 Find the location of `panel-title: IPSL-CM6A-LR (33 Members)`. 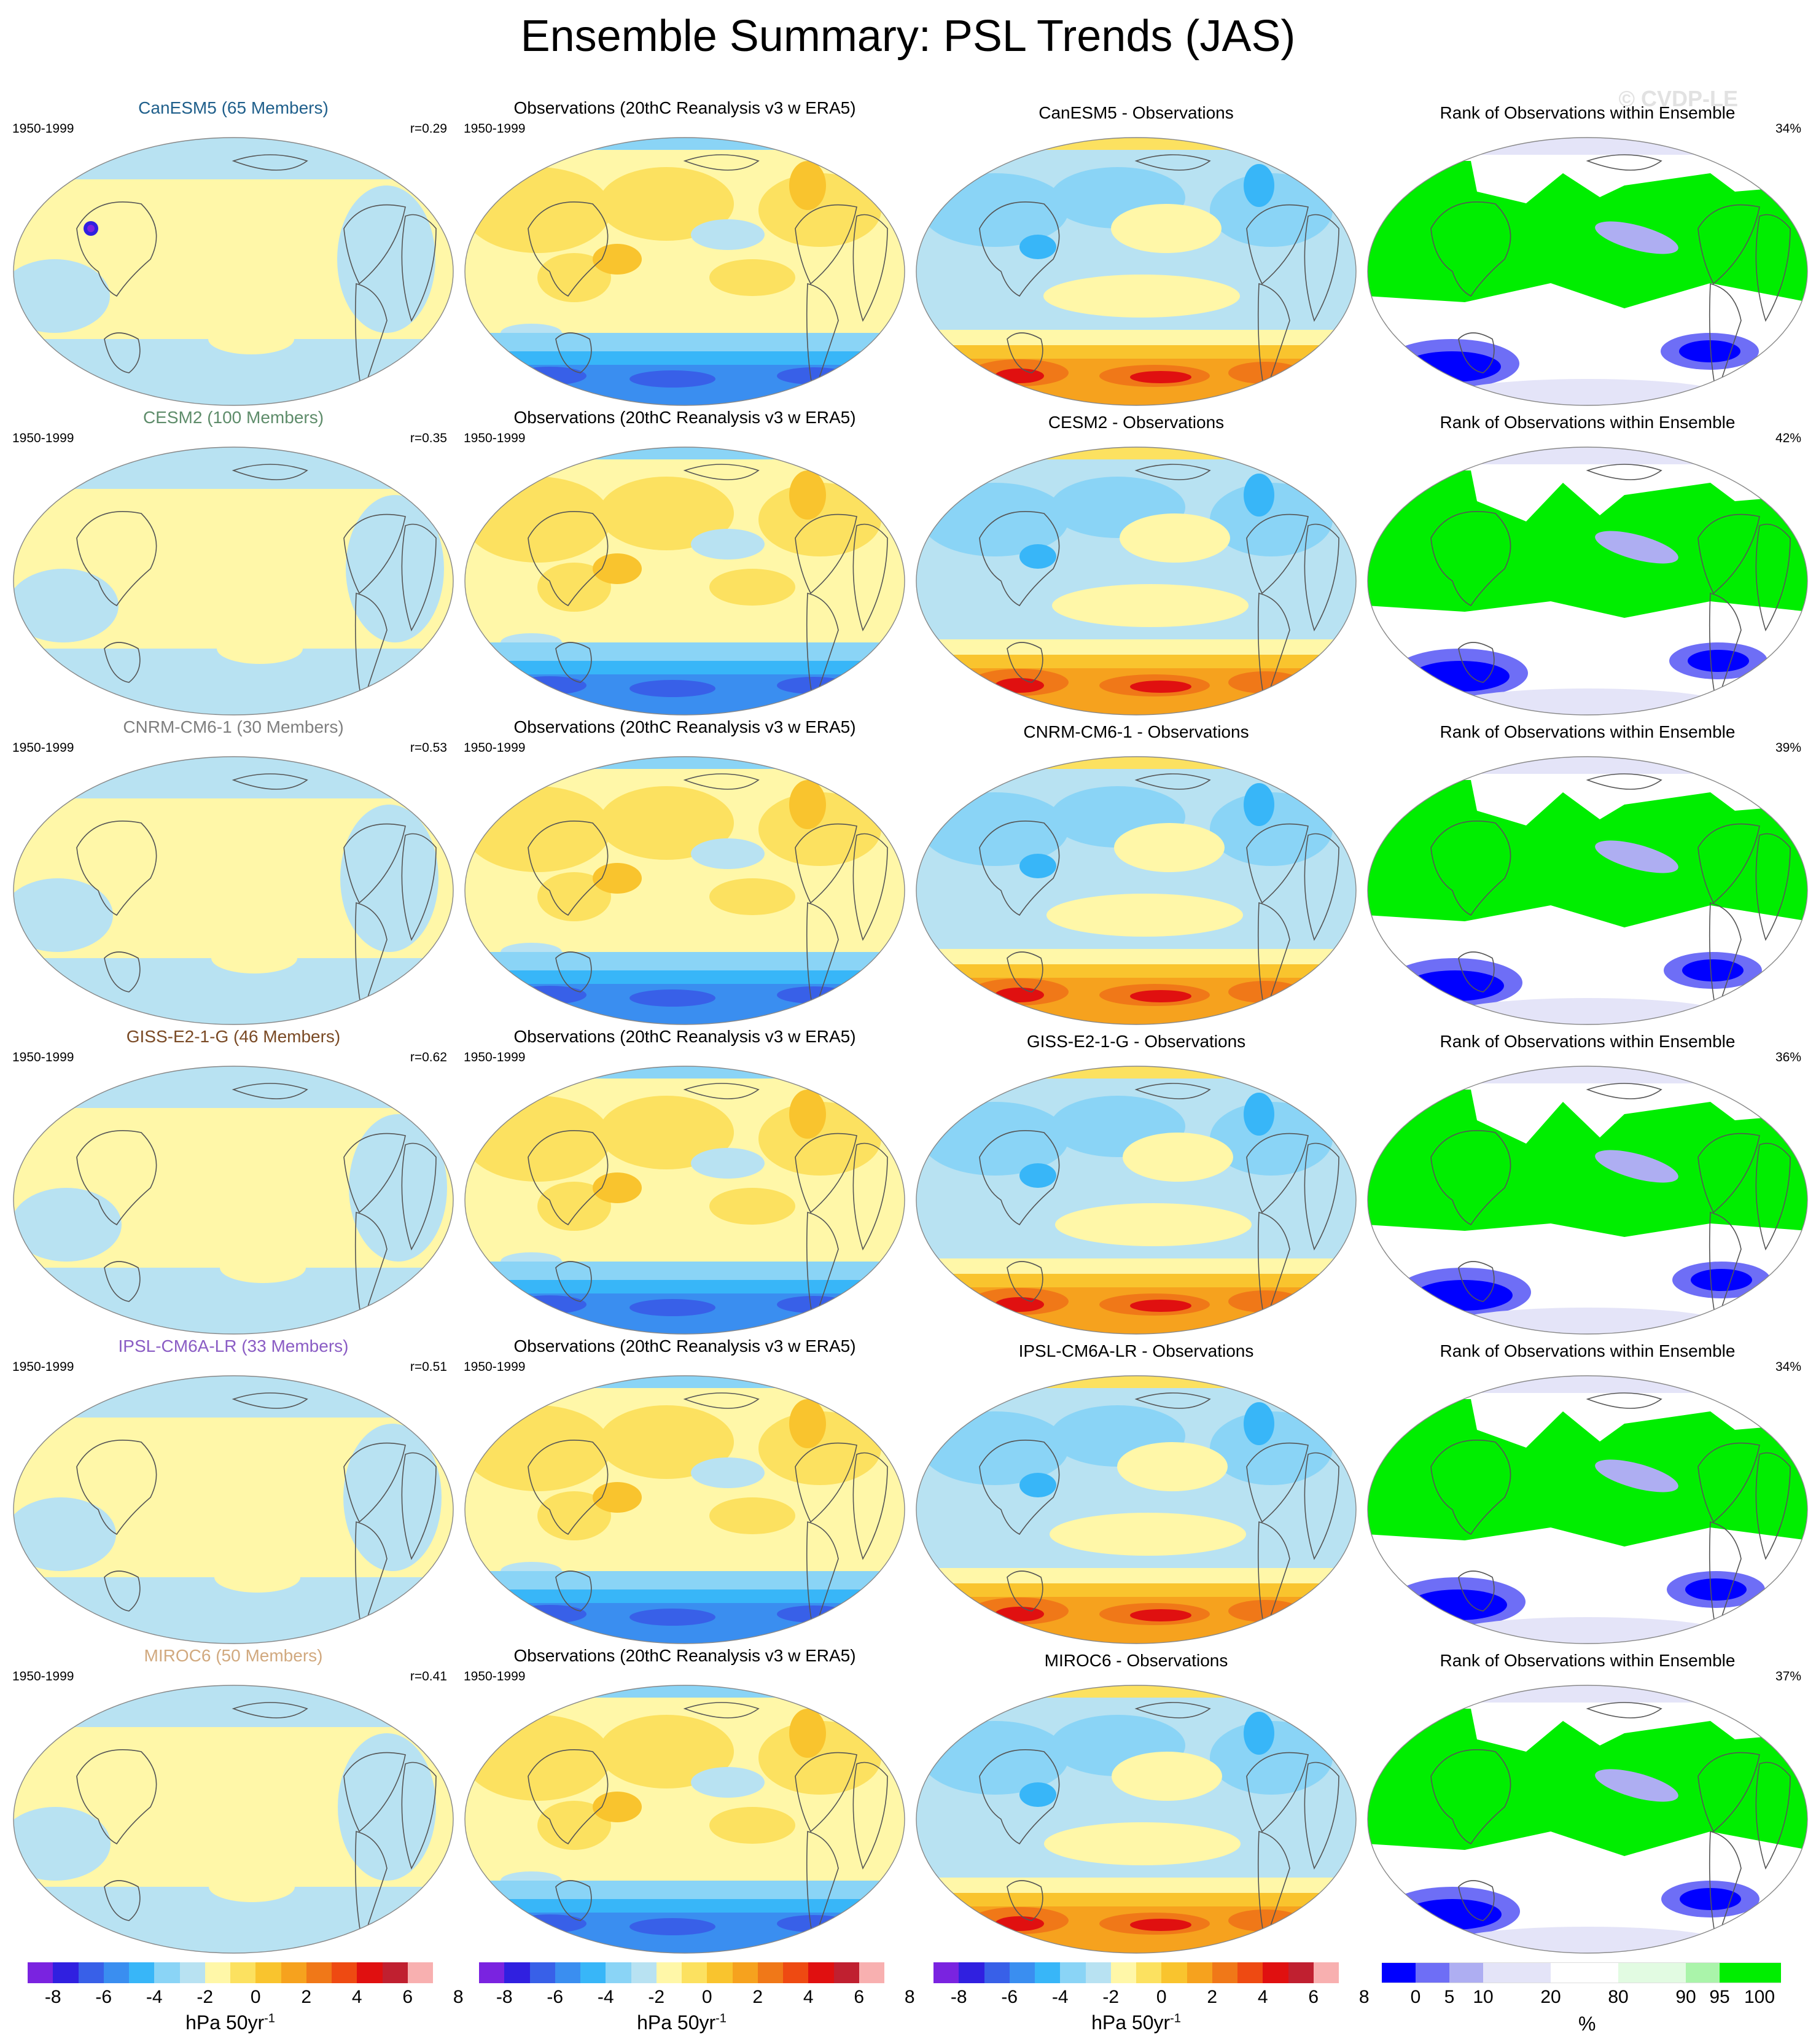

panel-title: IPSL-CM6A-LR (33 Members) is located at coordinates (233, 1346).